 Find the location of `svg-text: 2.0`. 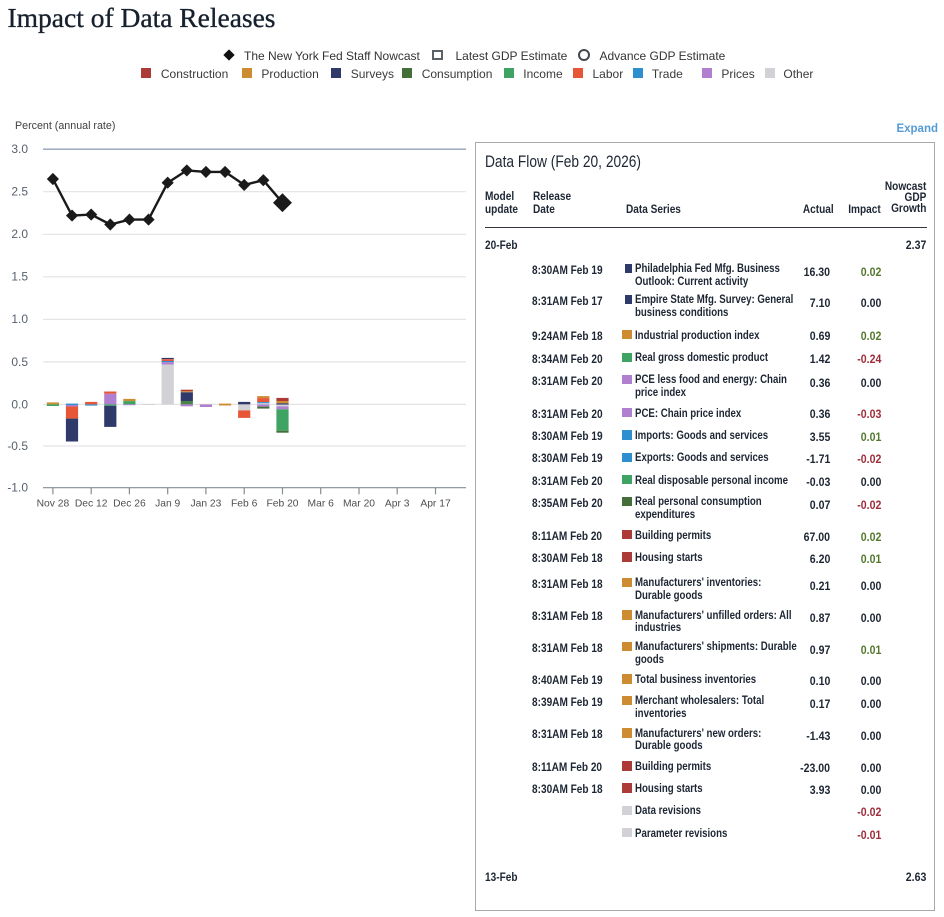

svg-text: 2.0 is located at coordinates (19, 234).